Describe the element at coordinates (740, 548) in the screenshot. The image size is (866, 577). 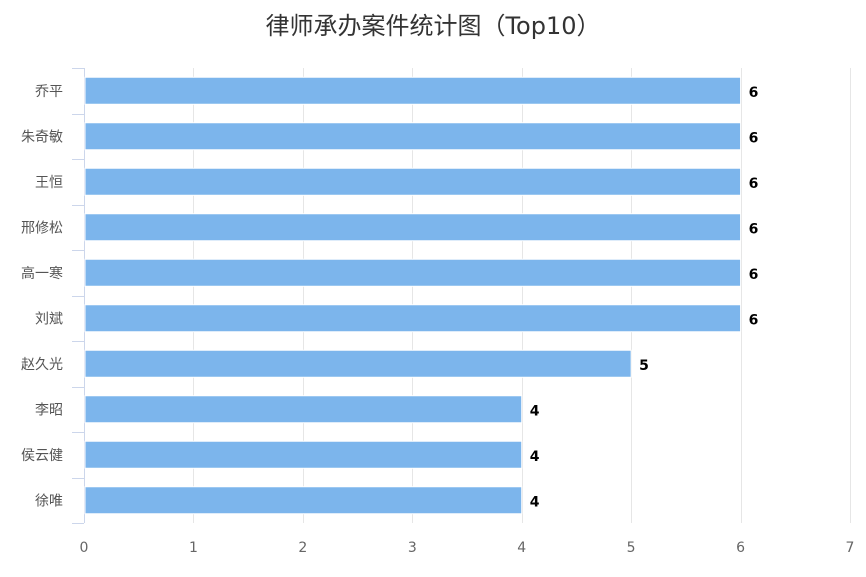
I see `x-tick-label: 6` at that location.